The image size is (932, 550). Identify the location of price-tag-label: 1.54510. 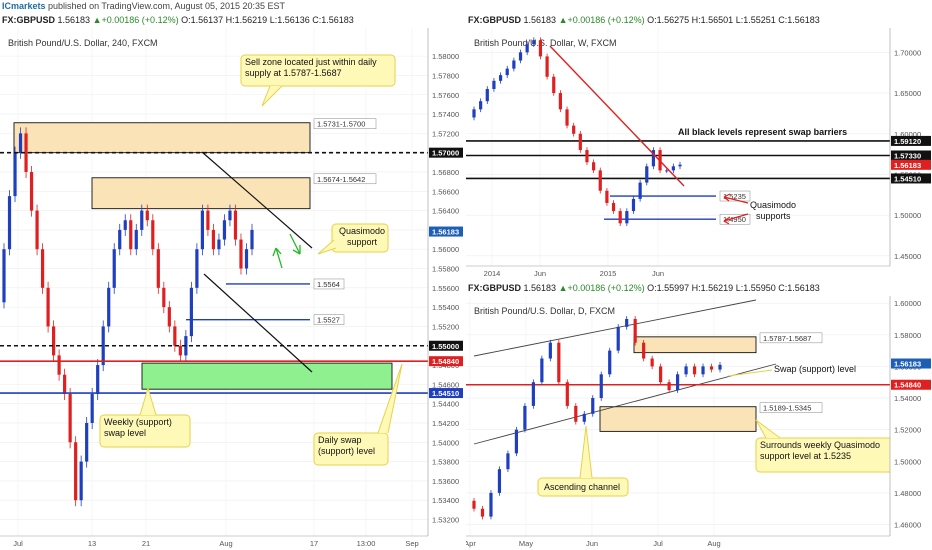
(445, 393).